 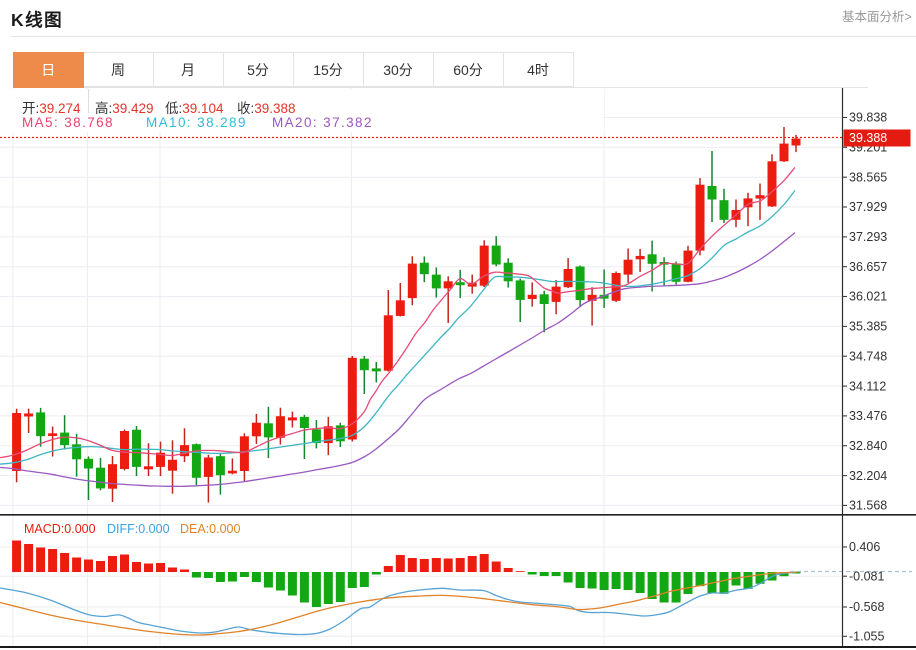 What do you see at coordinates (60, 529) in the screenshot?
I see `svg-text: MACD:0.000` at bounding box center [60, 529].